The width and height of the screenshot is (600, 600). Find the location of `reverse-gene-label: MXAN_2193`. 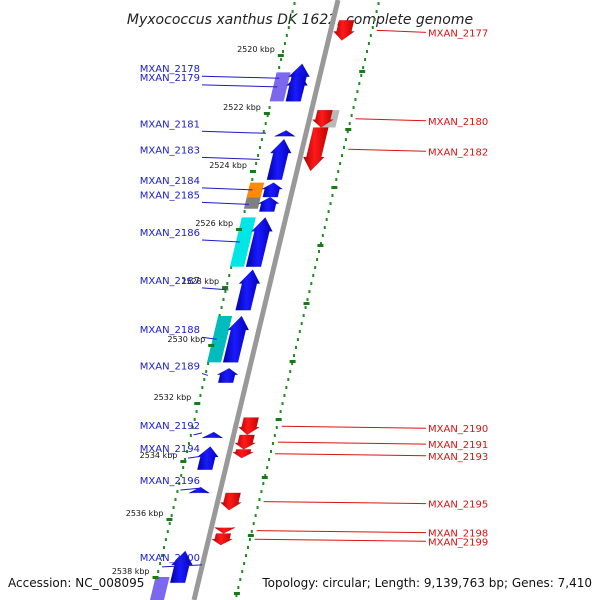

reverse-gene-label: MXAN_2193 is located at coordinates (458, 457).